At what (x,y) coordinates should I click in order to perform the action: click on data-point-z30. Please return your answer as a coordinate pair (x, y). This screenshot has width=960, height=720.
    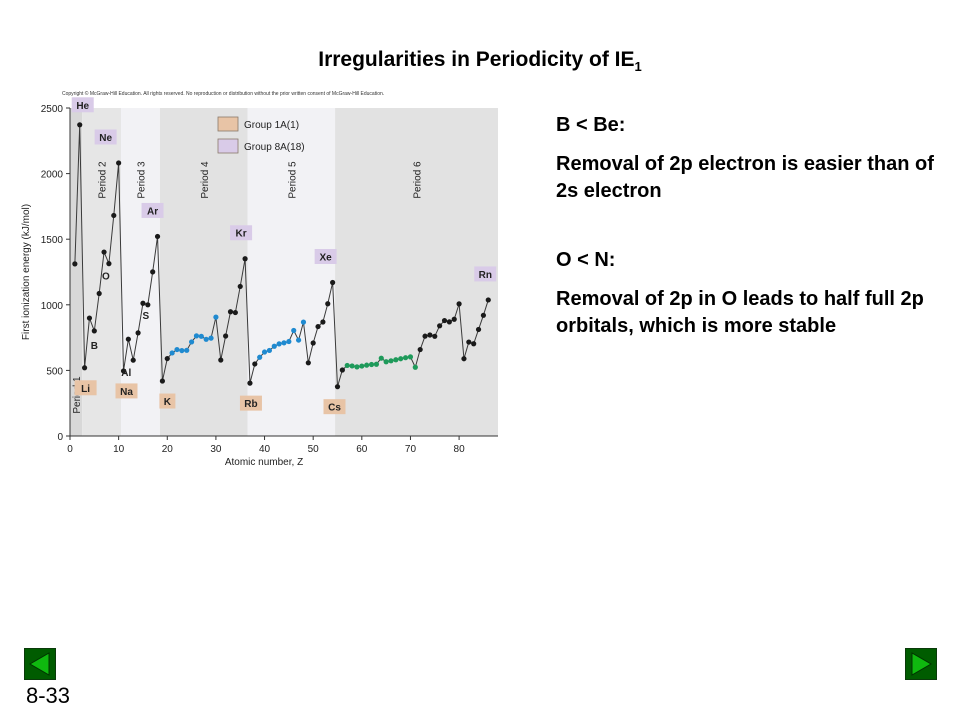
    Looking at the image, I should click on (216, 317).